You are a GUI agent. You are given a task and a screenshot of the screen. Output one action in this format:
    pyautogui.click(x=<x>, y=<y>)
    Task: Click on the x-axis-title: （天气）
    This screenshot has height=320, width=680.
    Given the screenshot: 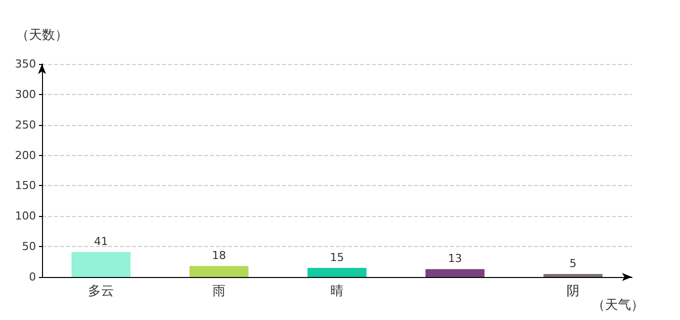 What is the action you would take?
    pyautogui.click(x=618, y=305)
    